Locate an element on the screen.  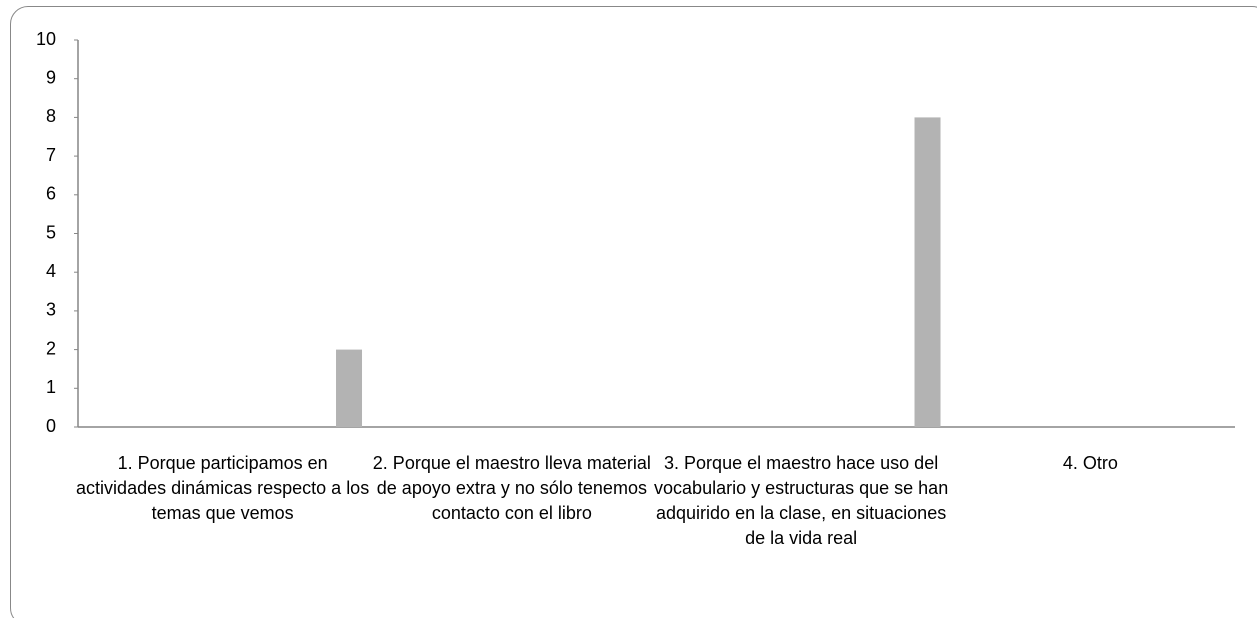
y-tick-label: 8 is located at coordinates (51, 116).